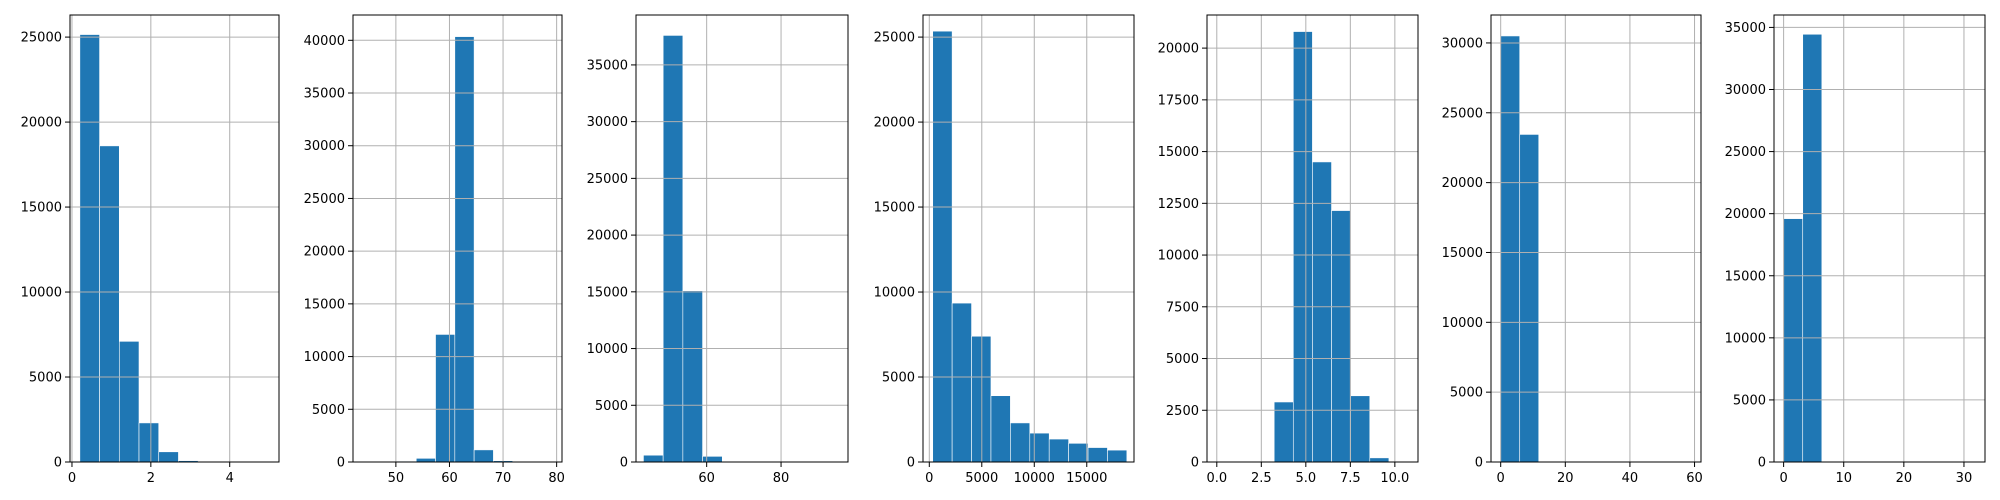 The width and height of the screenshot is (2000, 500). What do you see at coordinates (1216, 478) in the screenshot?
I see `x-tick-label: 0.0` at bounding box center [1216, 478].